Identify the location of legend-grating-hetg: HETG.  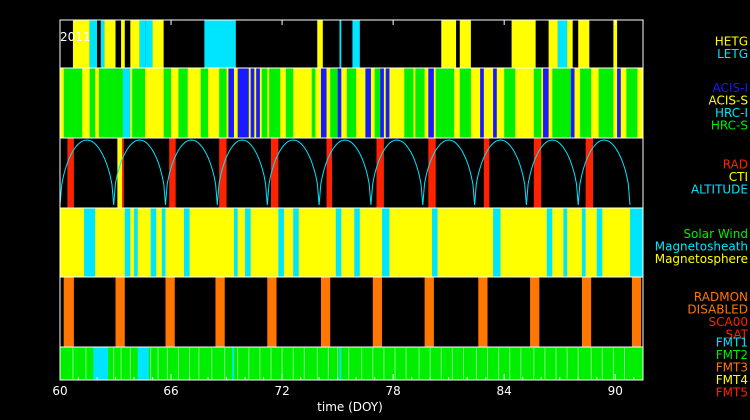
(731, 42).